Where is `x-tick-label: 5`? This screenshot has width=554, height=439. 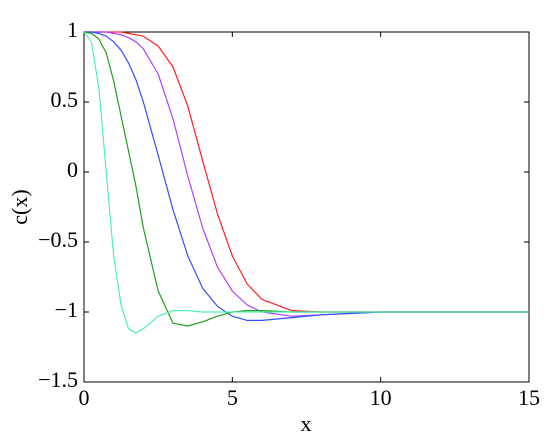 x-tick-label: 5 is located at coordinates (232, 397).